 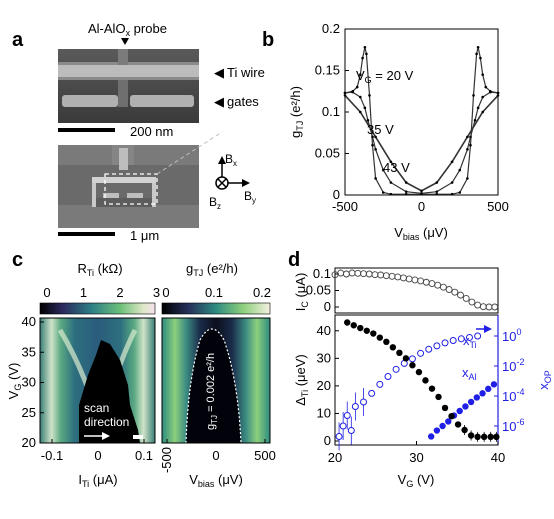 What do you see at coordinates (327, 70) in the screenshot?
I see `plot-b-ytick-label: 0.15` at bounding box center [327, 70].